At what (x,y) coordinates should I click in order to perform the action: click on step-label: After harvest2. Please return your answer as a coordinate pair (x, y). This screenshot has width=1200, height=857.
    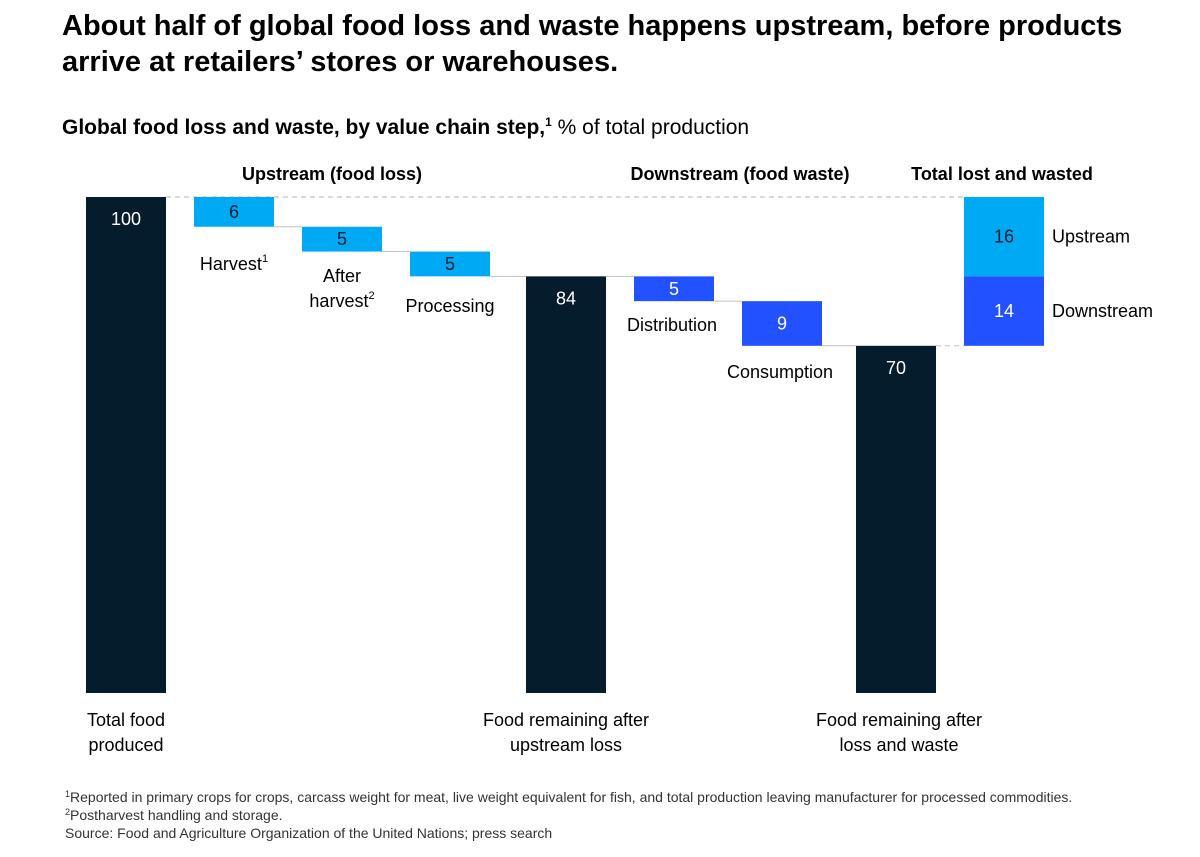
    Looking at the image, I should click on (341, 288).